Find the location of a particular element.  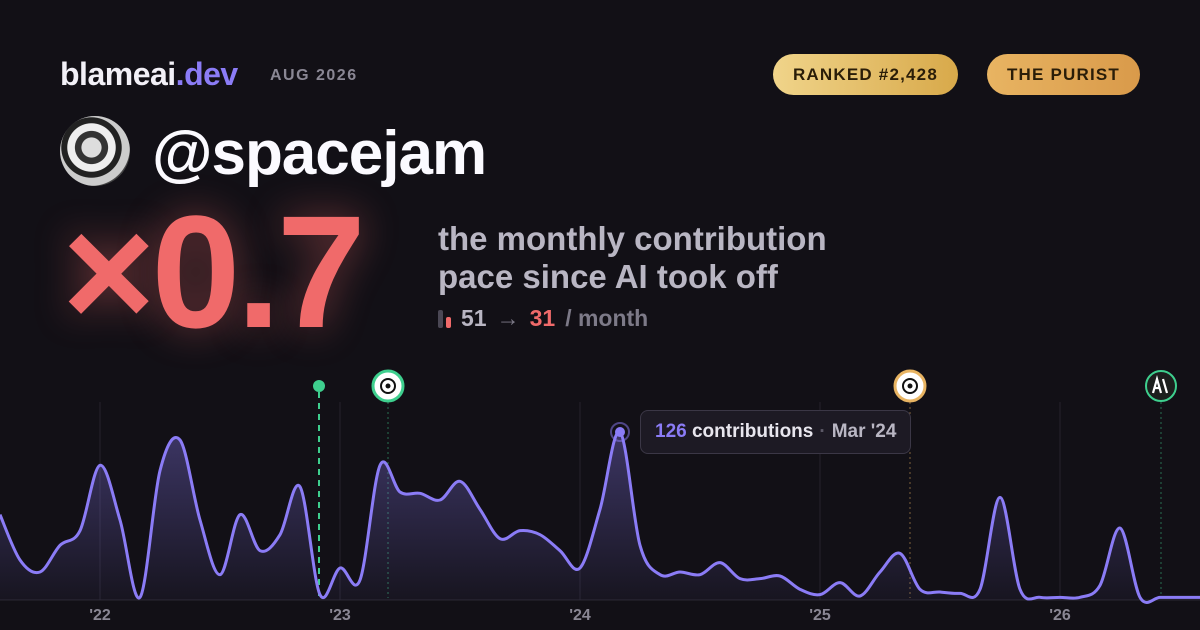

x-tick-label: '22 is located at coordinates (100, 615).